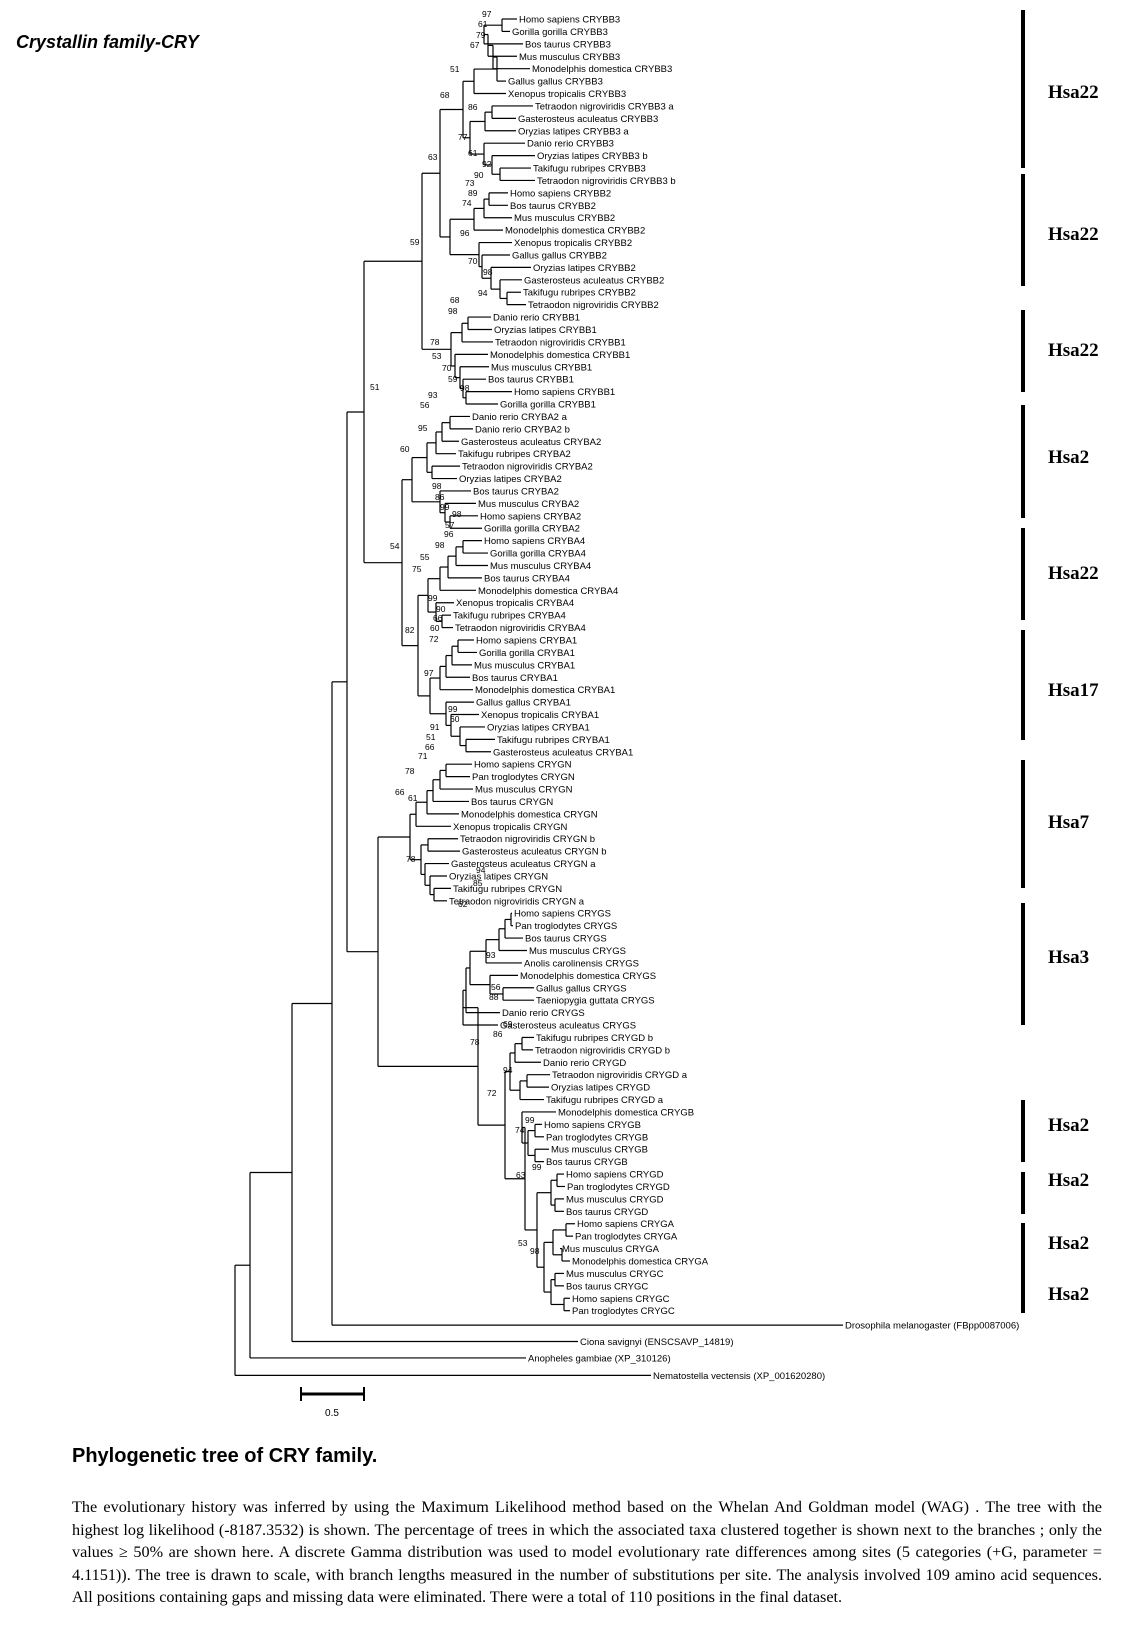 This screenshot has width=1128, height=1643. Describe the element at coordinates (607, 1212) in the screenshot. I see `taxon-label: Bos taurus CRYGD` at that location.